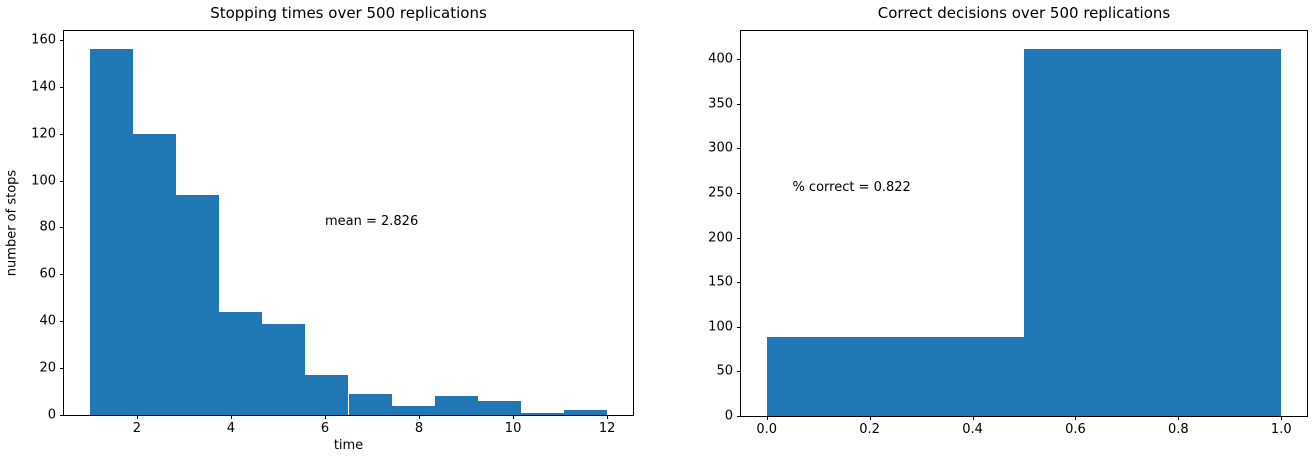 The image size is (1315, 468). I want to click on x-tick-label: 0.0, so click(767, 429).